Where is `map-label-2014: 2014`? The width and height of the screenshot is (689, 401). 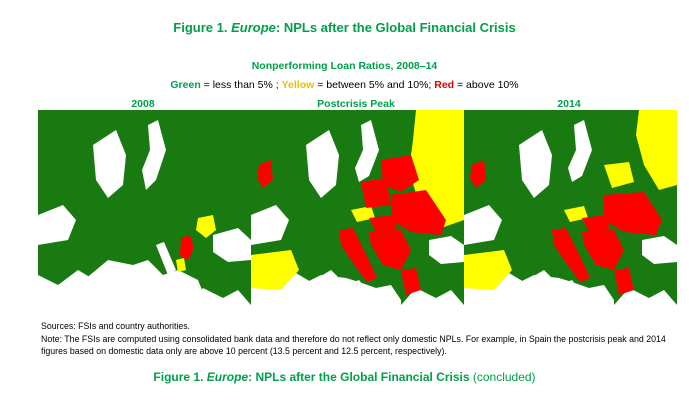
map-label-2014: 2014 is located at coordinates (569, 104).